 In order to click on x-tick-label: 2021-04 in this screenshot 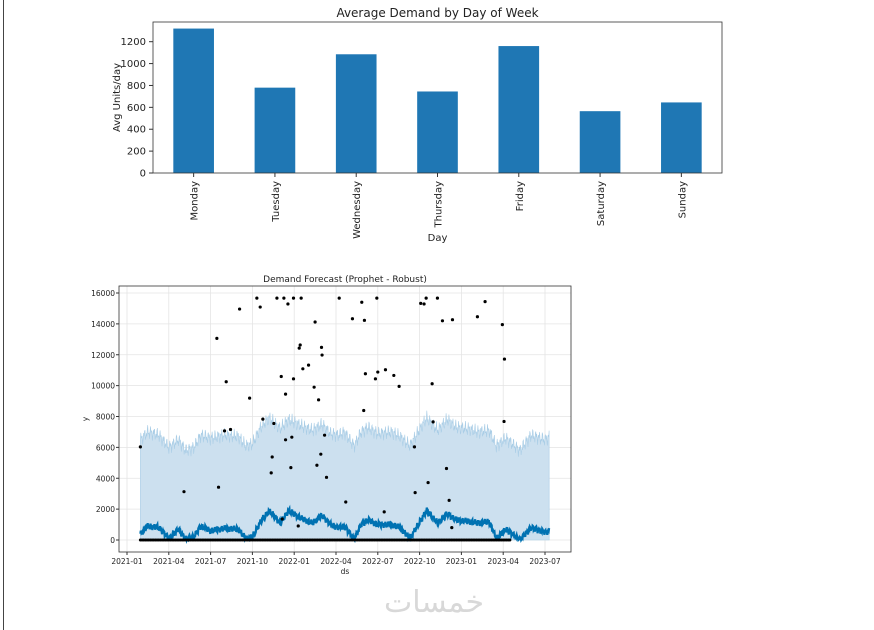, I will do `click(169, 561)`.